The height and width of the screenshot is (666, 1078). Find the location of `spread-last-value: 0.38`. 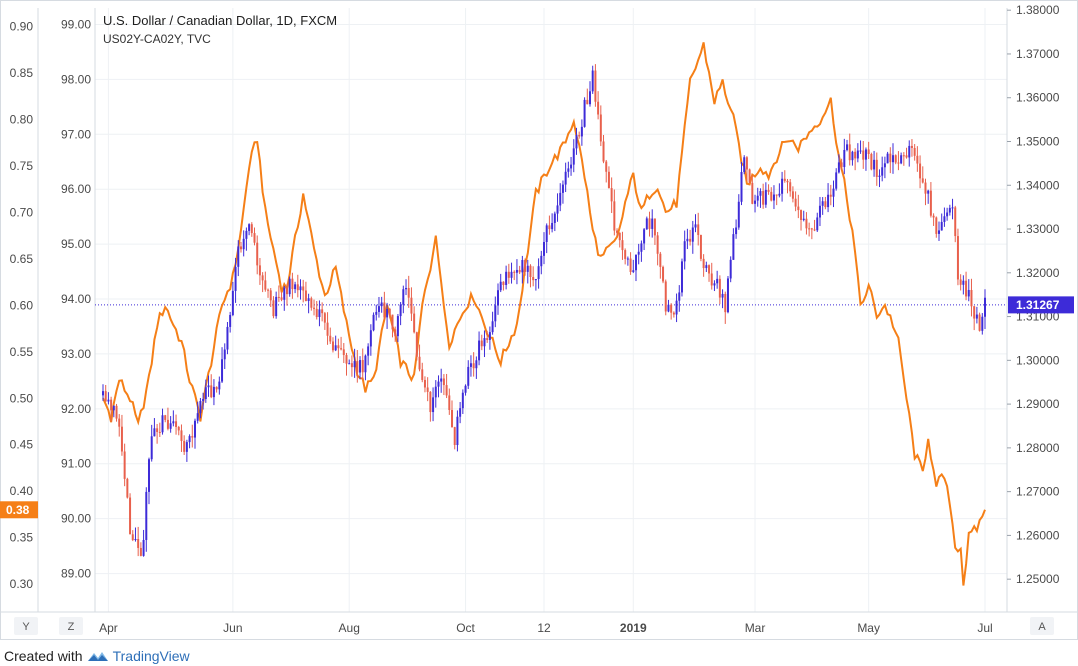

spread-last-value: 0.38 is located at coordinates (18, 510).